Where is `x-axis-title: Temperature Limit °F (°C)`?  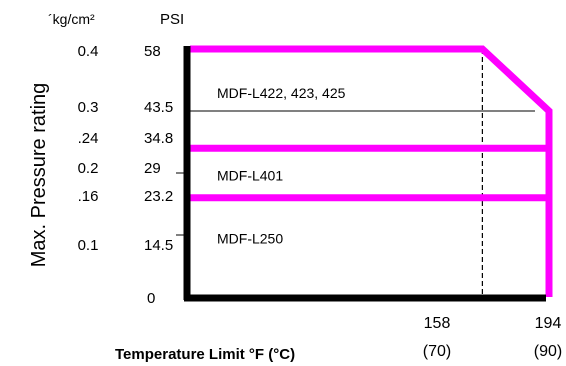 x-axis-title: Temperature Limit °F (°C) is located at coordinates (205, 354).